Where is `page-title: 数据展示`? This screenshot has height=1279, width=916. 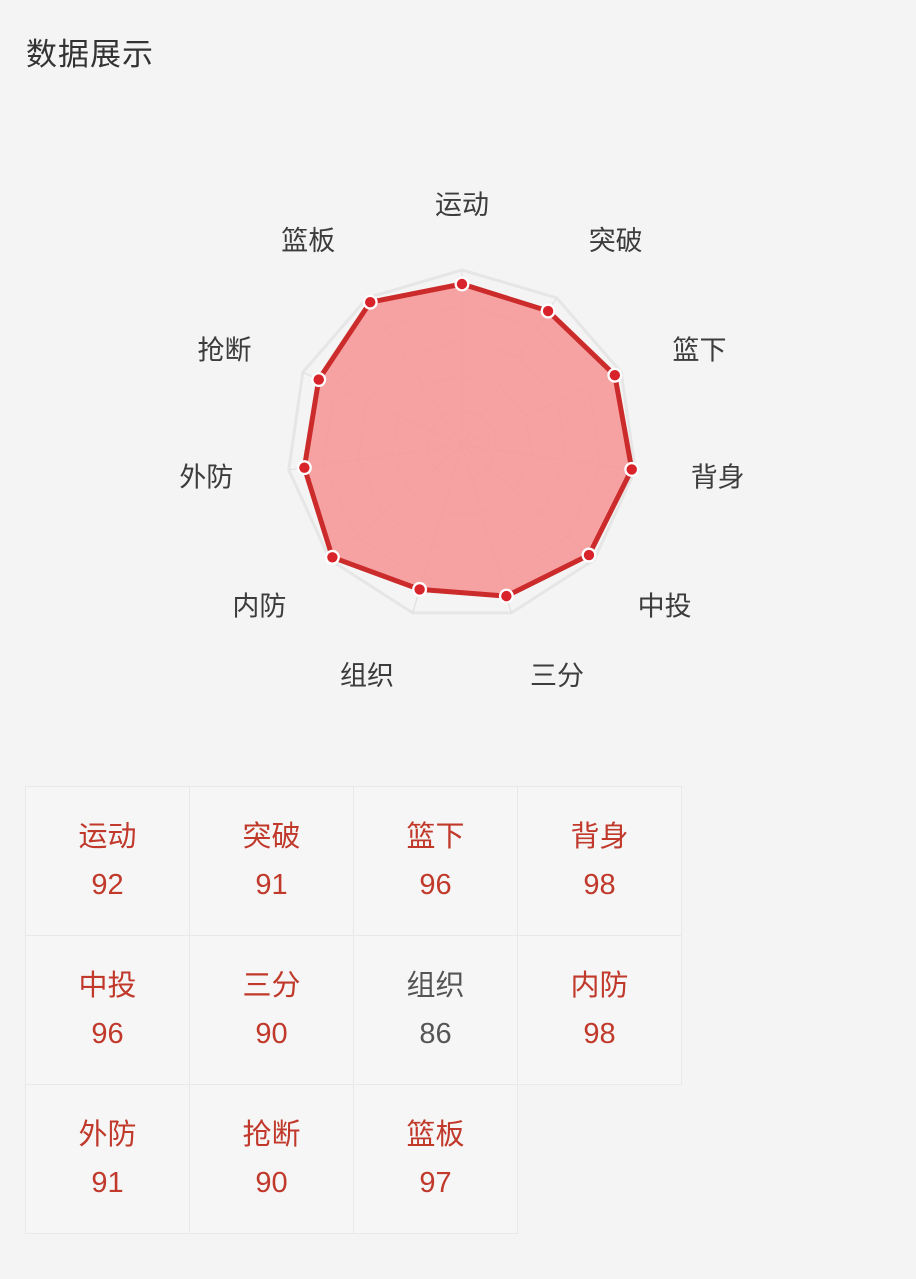
page-title: 数据展示 is located at coordinates (90, 54).